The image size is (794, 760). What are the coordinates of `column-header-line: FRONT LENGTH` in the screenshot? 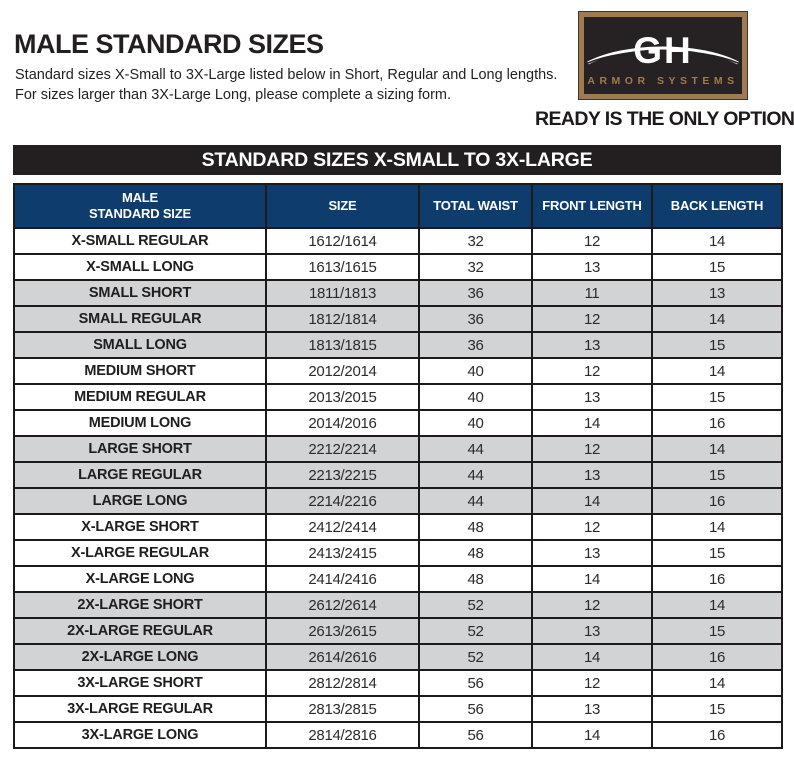 It's located at (592, 205).